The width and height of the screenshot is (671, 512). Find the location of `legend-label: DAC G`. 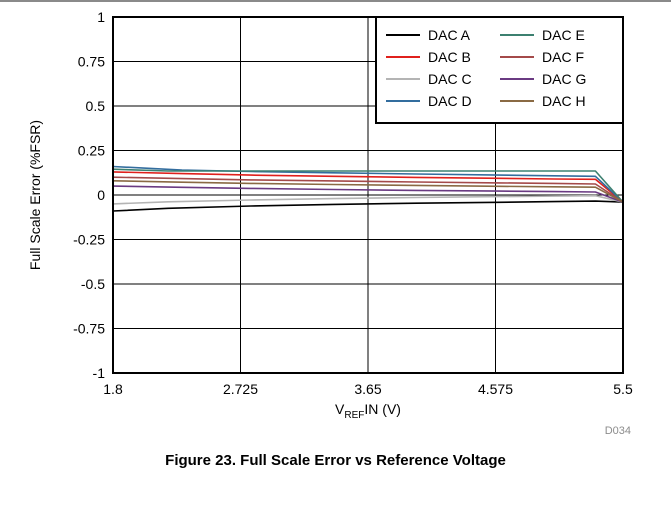

legend-label: DAC G is located at coordinates (564, 79).